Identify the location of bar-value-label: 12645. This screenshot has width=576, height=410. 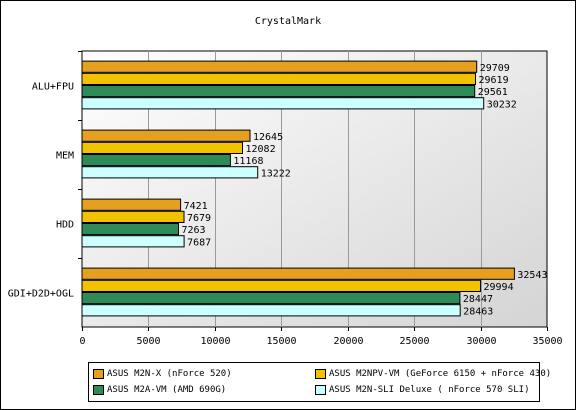
(268, 137).